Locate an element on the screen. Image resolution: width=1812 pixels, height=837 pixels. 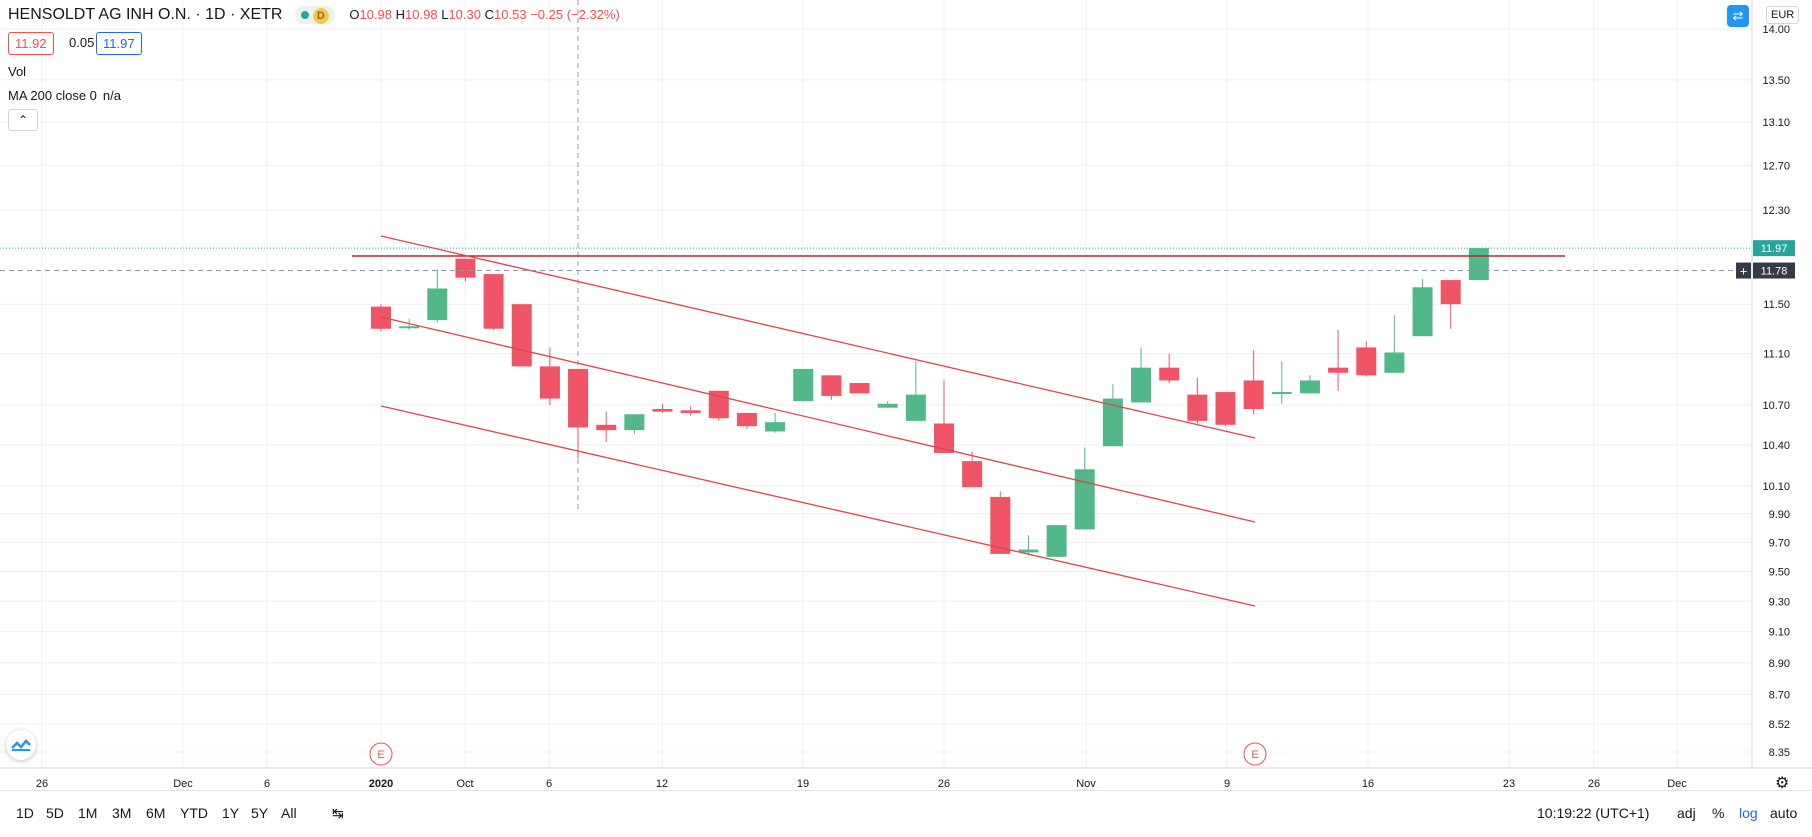
currency-label: EUR is located at coordinates (1783, 15).